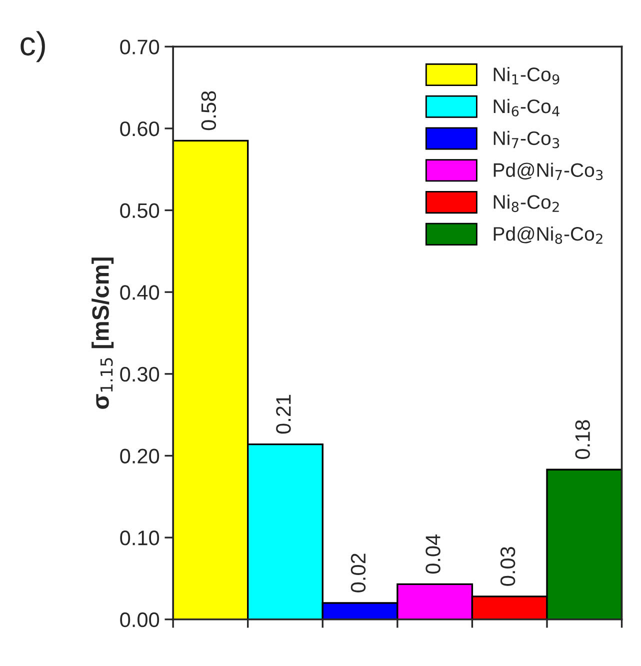 This screenshot has height=666, width=641. What do you see at coordinates (32, 46) in the screenshot?
I see `text: c)` at bounding box center [32, 46].